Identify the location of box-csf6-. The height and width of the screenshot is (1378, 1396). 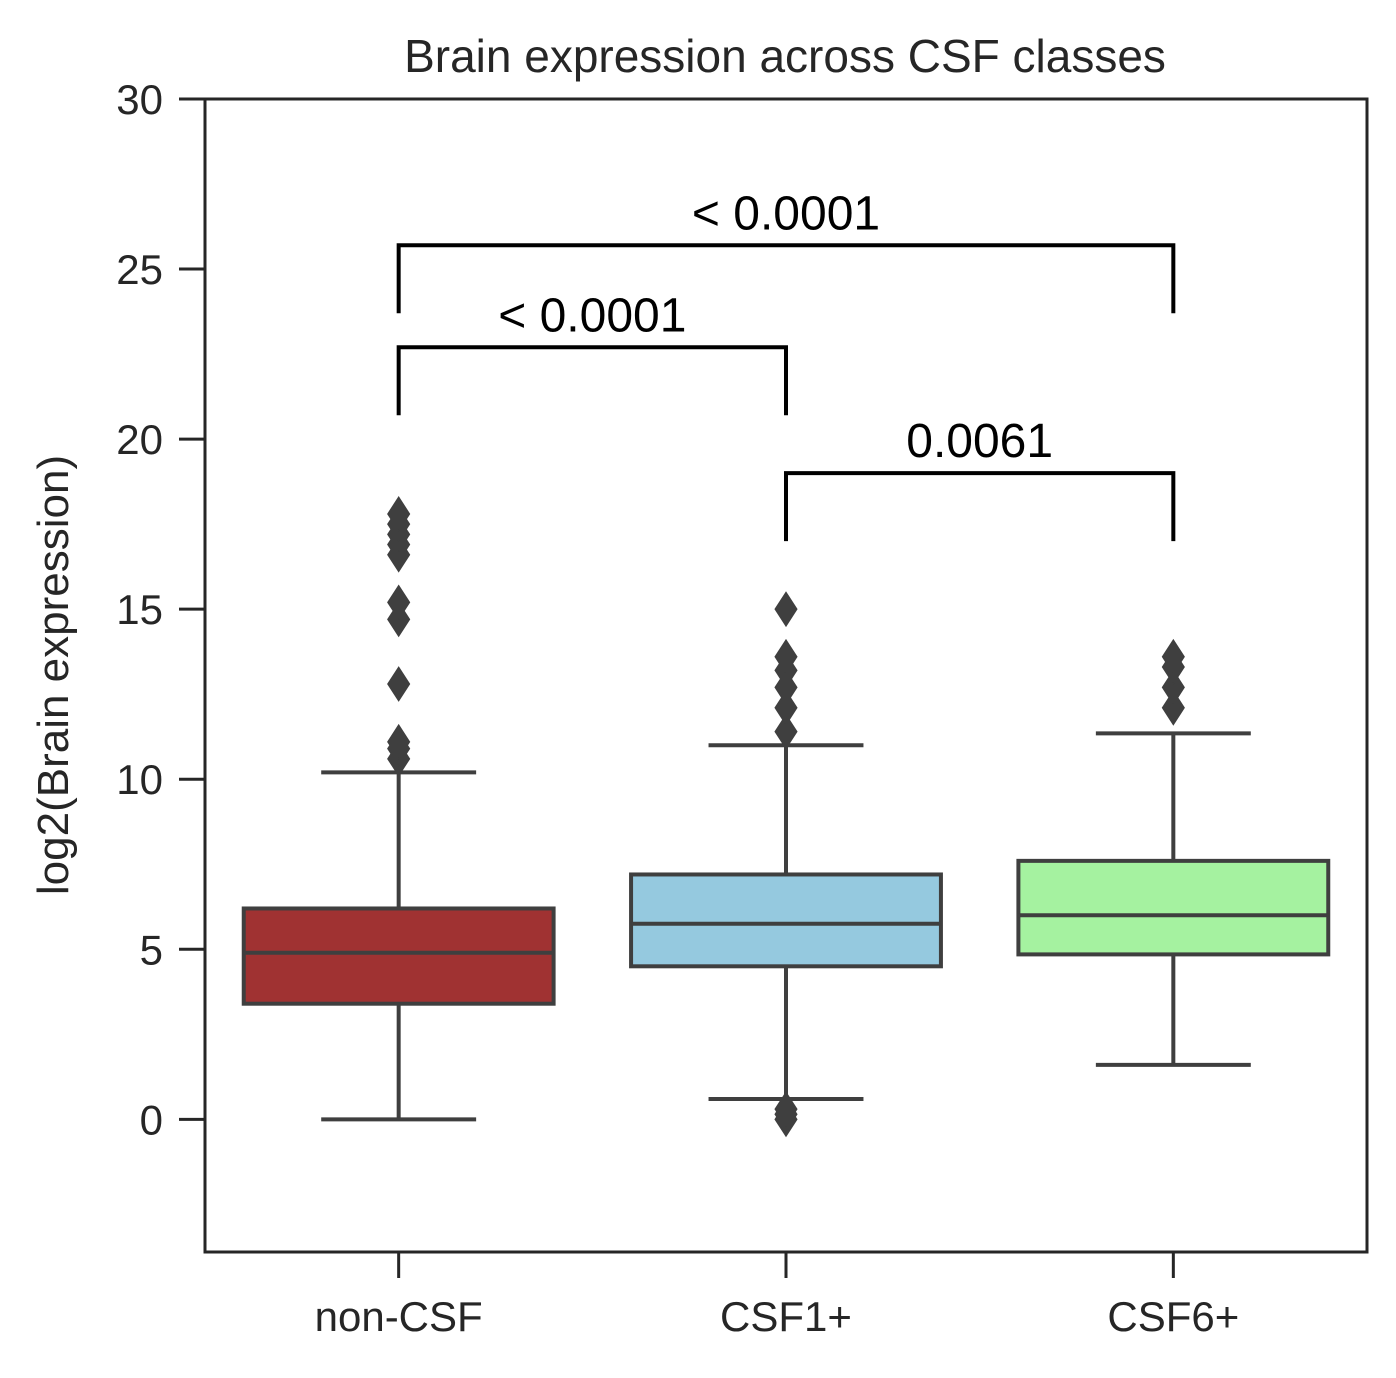
(1173, 907).